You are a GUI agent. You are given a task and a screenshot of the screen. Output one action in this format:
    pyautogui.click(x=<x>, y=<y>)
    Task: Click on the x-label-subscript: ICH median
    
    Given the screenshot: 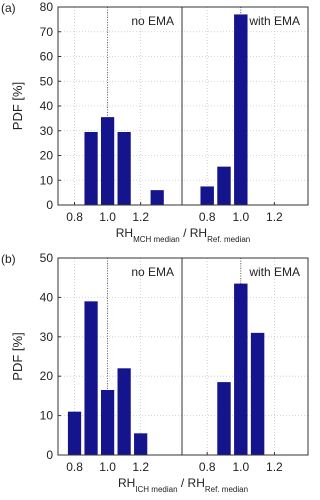 What is the action you would take?
    pyautogui.click(x=156, y=489)
    